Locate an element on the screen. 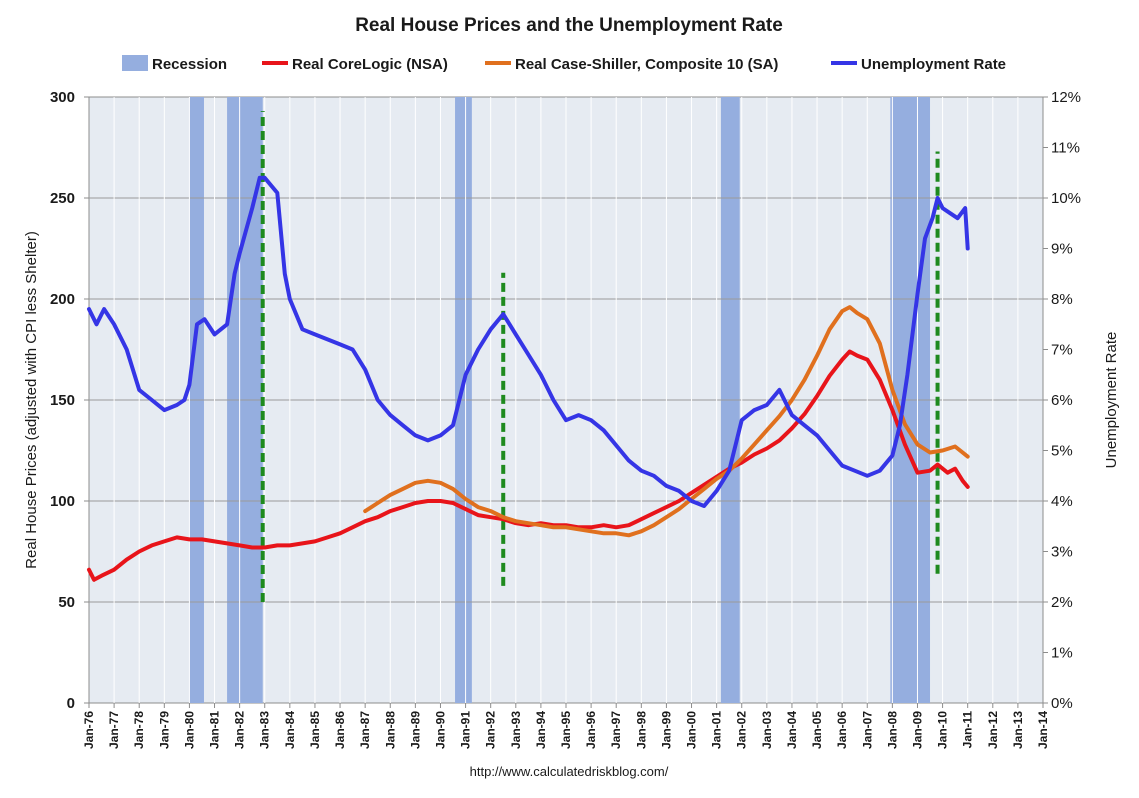 The height and width of the screenshot is (798, 1139). x-tick-label: Jan-82 is located at coordinates (240, 730).